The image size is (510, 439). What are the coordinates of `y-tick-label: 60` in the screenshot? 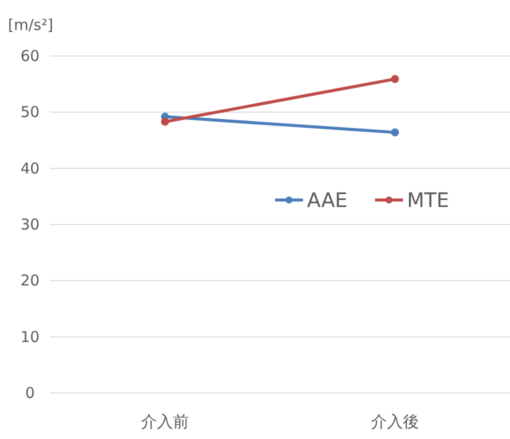 It's located at (30, 56).